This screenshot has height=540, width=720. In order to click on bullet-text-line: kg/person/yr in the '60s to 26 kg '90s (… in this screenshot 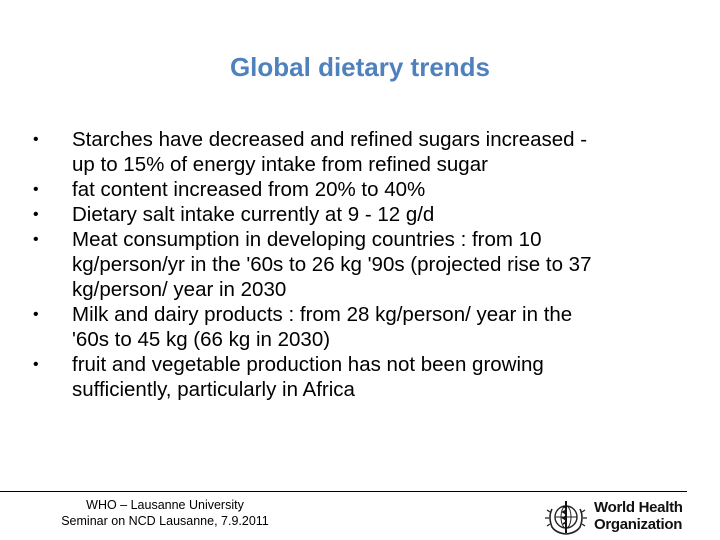, I will do `click(332, 264)`.